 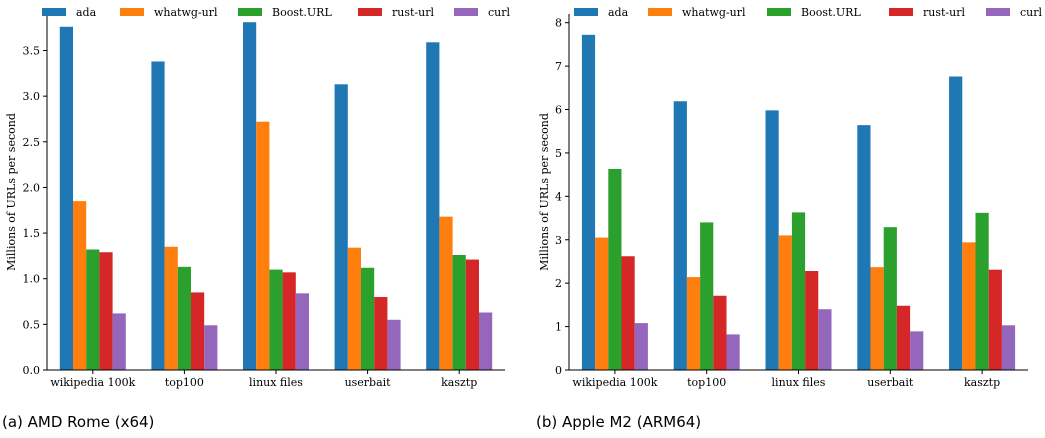 What do you see at coordinates (263, 246) in the screenshot?
I see `bar-whatwg-url-linux-files` at bounding box center [263, 246].